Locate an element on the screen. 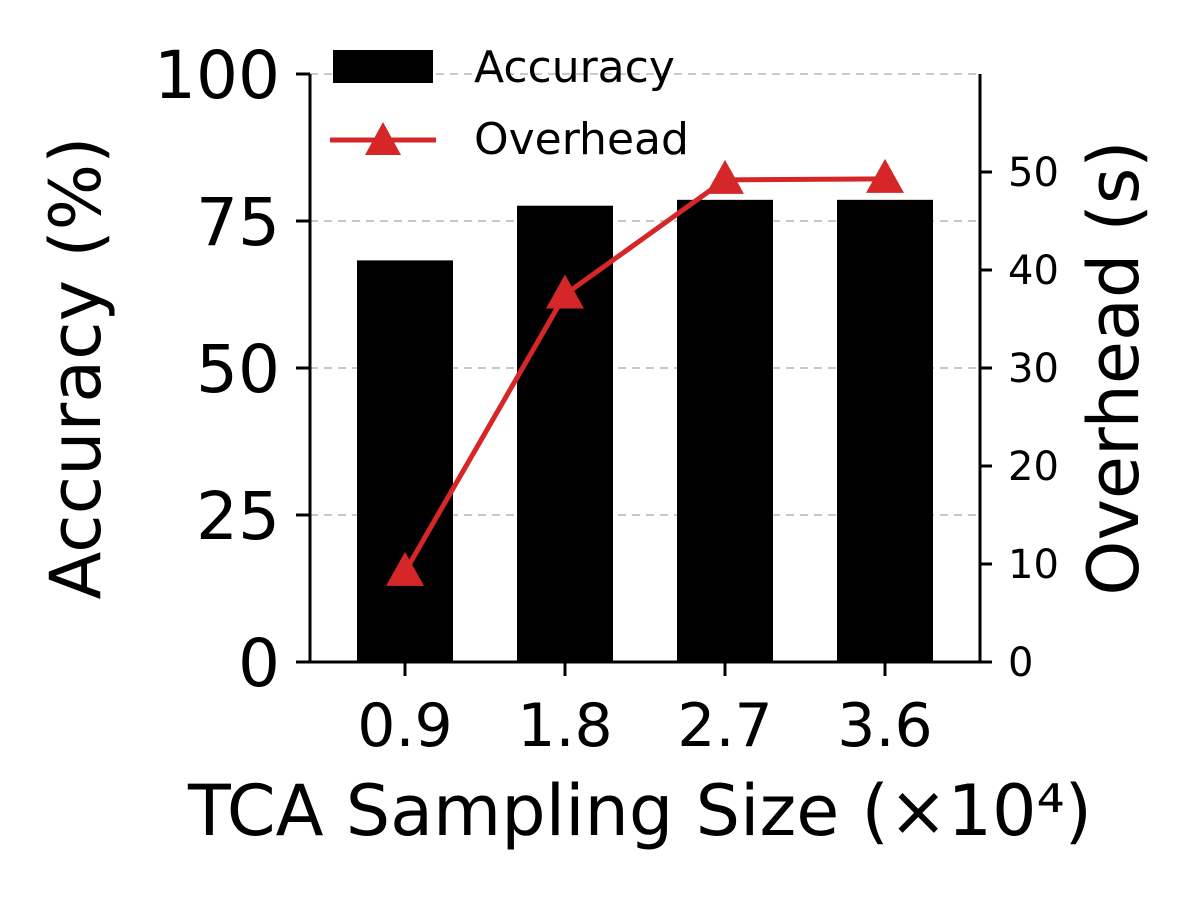 Image resolution: width=1200 pixels, height=900 pixels. y-tick-label-left: 50 is located at coordinates (238, 369).